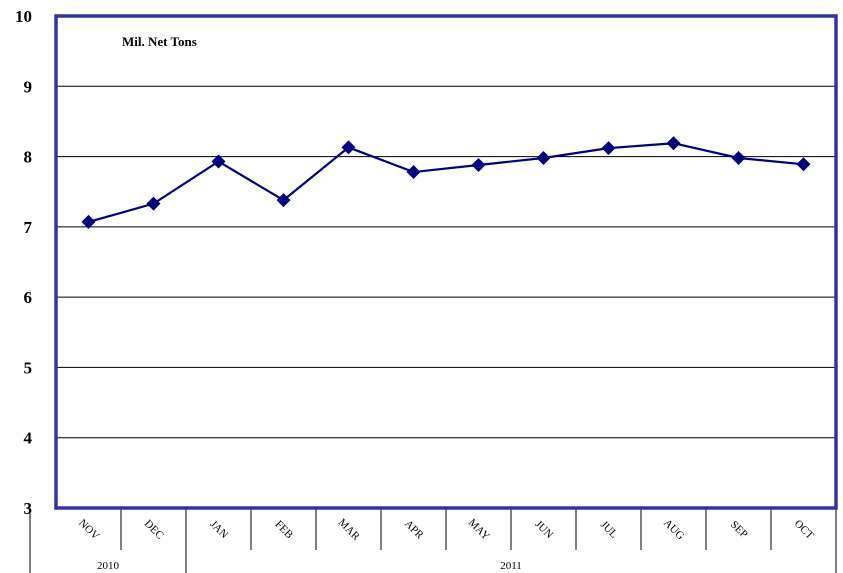 The height and width of the screenshot is (573, 843). What do you see at coordinates (24, 262) in the screenshot?
I see `y-axis-tick-labels: 3 4 5 6 7 8 9 10` at bounding box center [24, 262].